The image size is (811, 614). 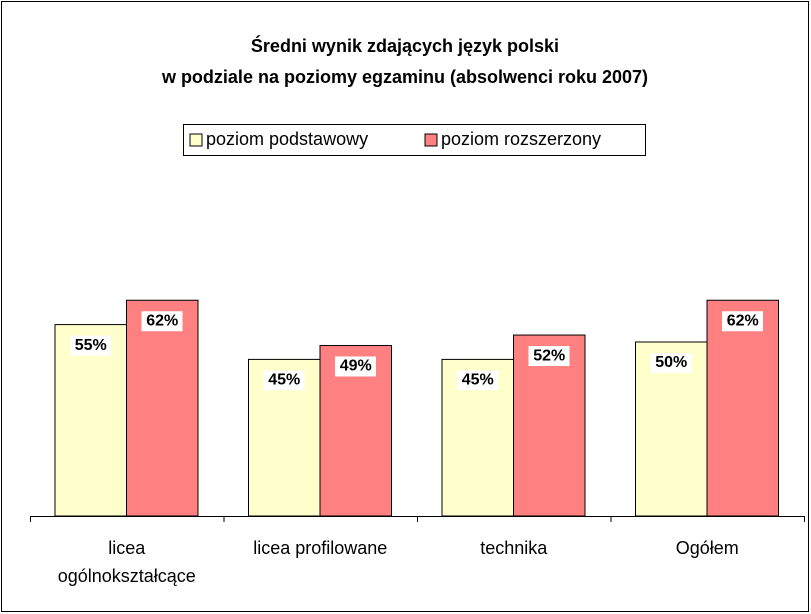 What do you see at coordinates (514, 548) in the screenshot?
I see `x-tick-label: technika` at bounding box center [514, 548].